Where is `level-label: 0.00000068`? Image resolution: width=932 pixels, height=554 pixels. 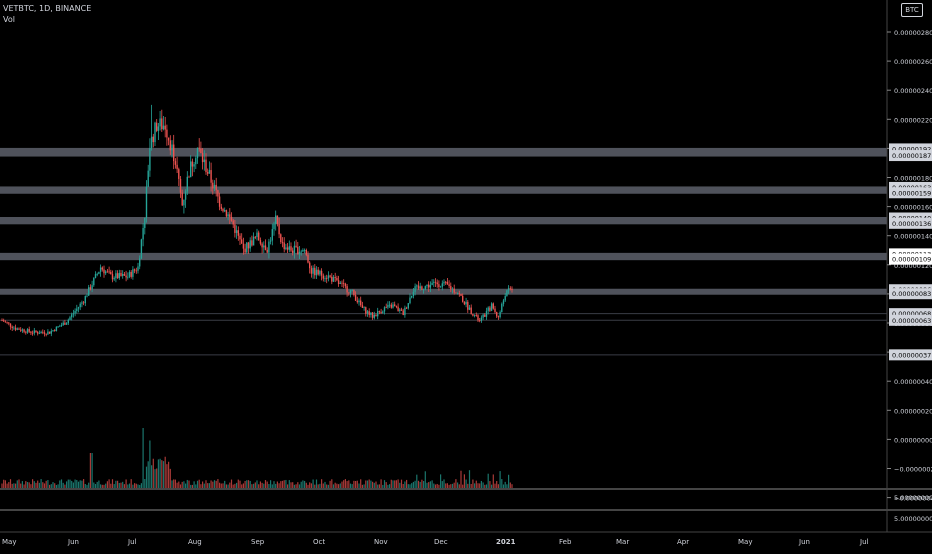
level-label: 0.00000068 is located at coordinates (911, 314).